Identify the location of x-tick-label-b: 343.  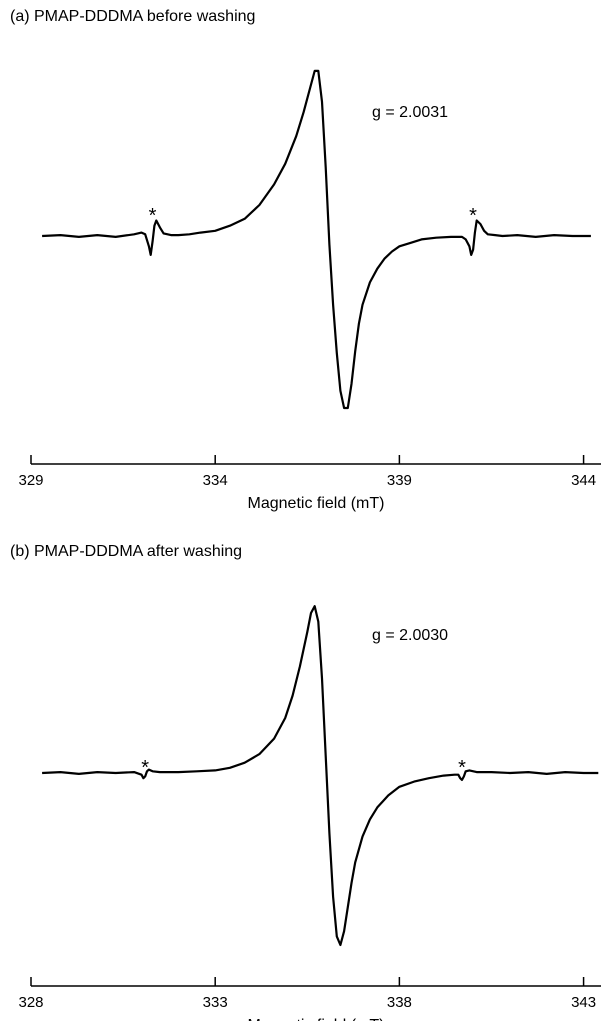
(583, 1002).